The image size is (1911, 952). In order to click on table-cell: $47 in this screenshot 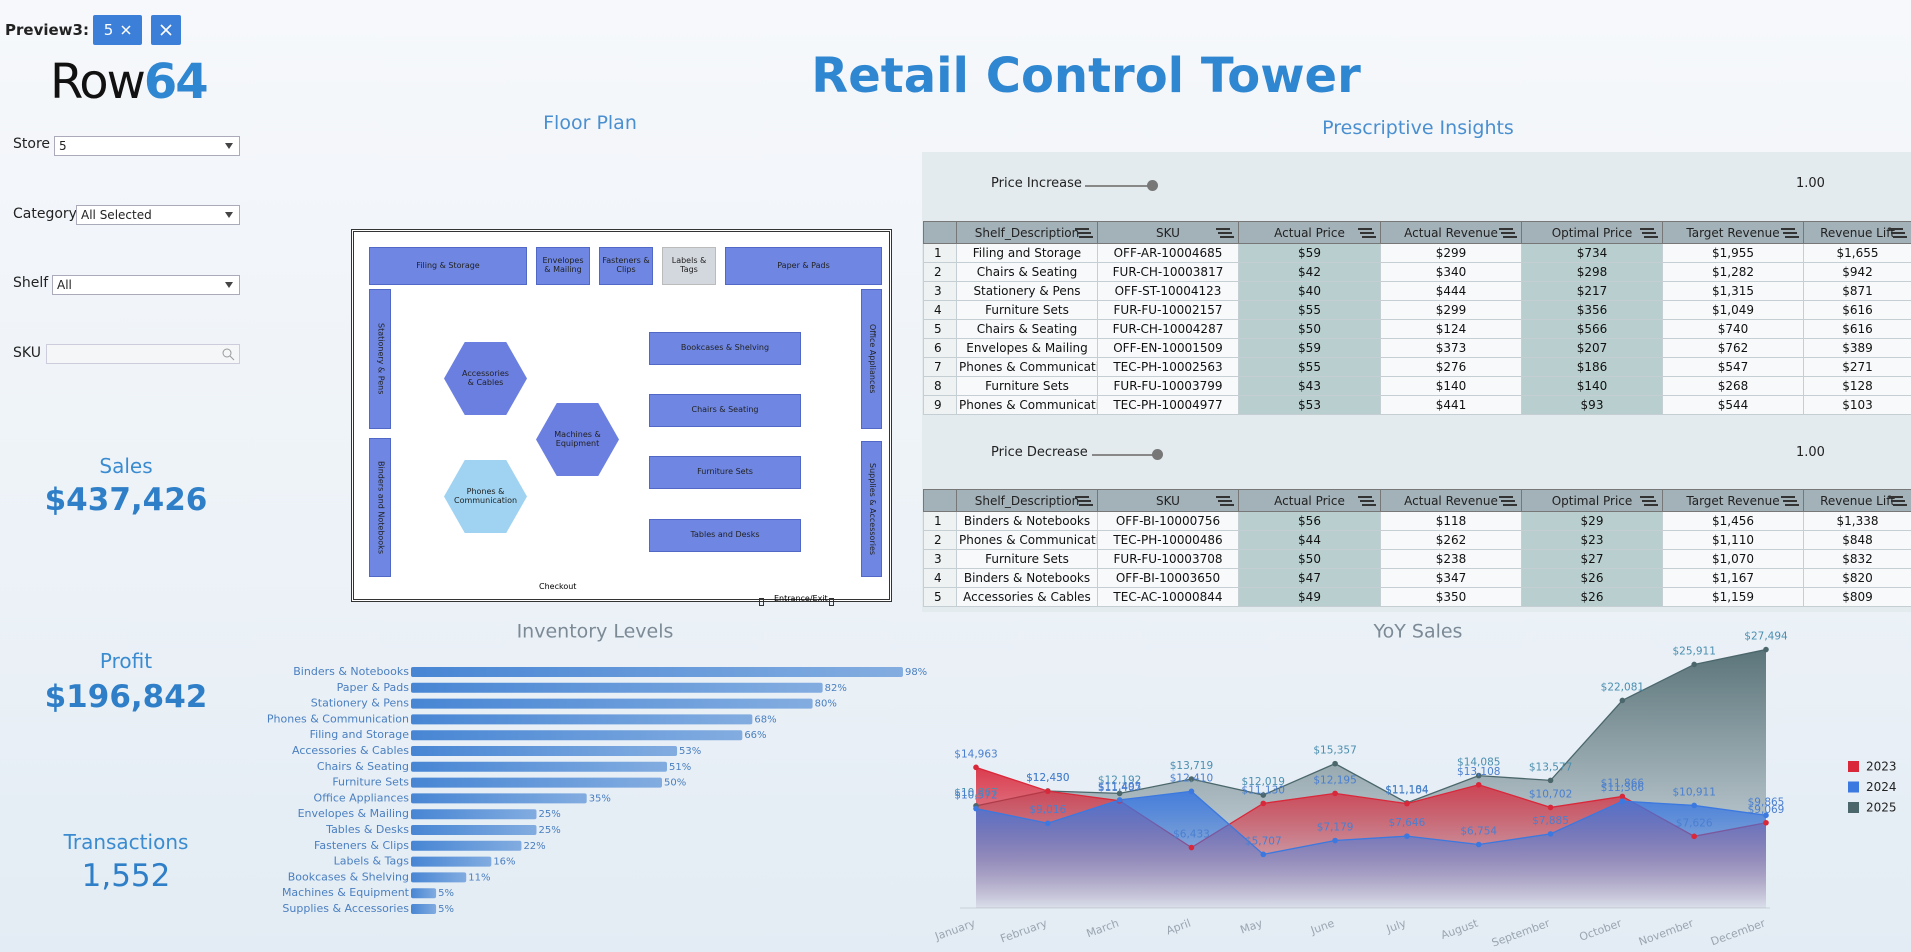, I will do `click(1309, 578)`.